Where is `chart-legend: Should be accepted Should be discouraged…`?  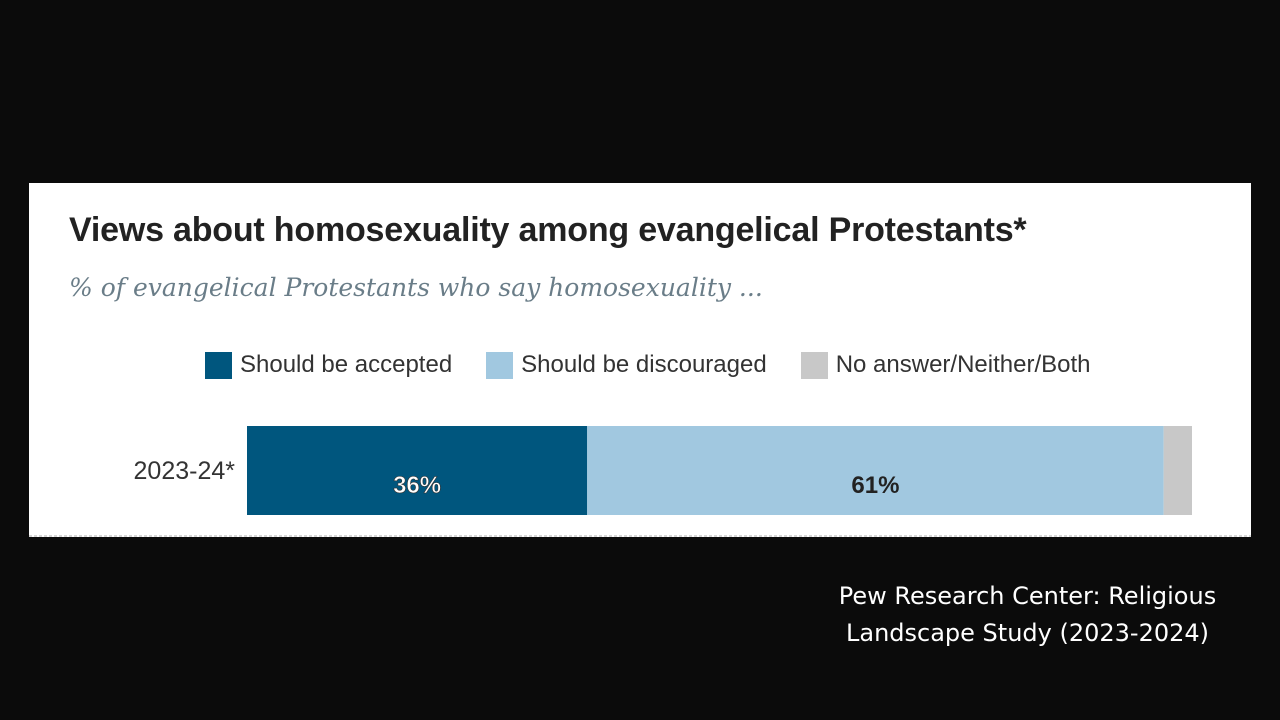
chart-legend: Should be accepted Should be discouraged… is located at coordinates (665, 365).